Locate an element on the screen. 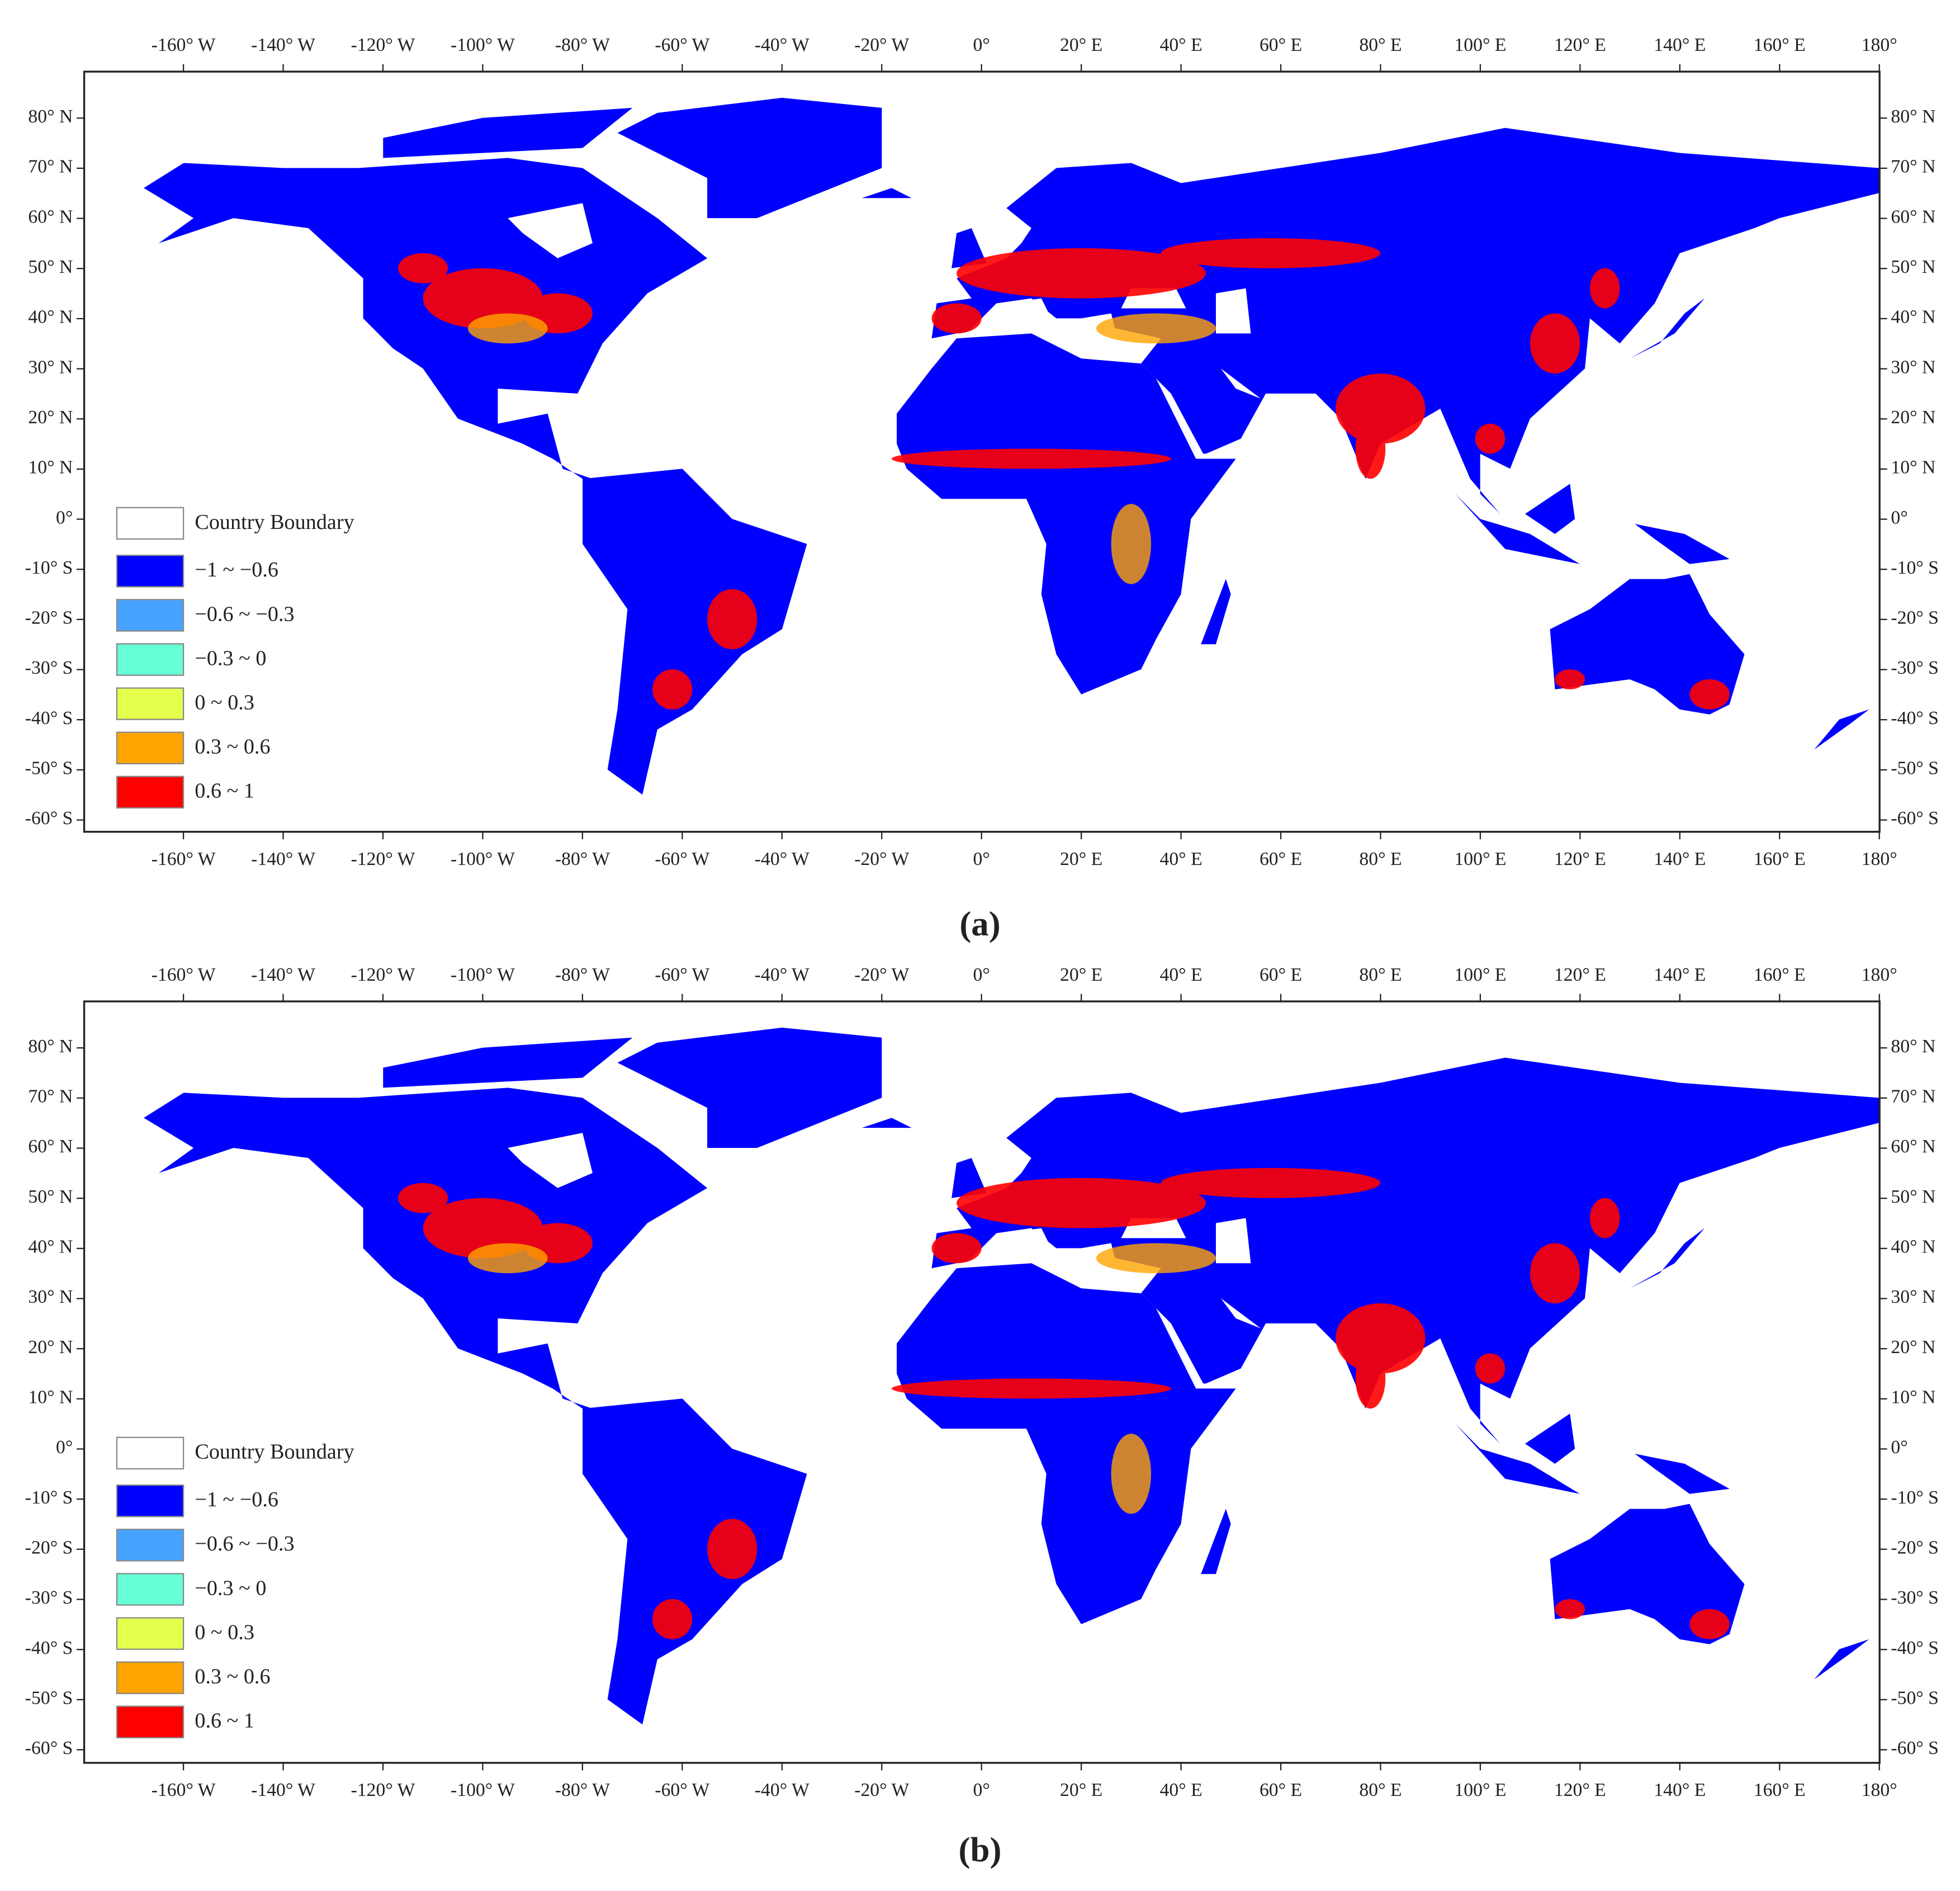 The image size is (1960, 1891). latitude-label: 20° N is located at coordinates (1913, 1347).